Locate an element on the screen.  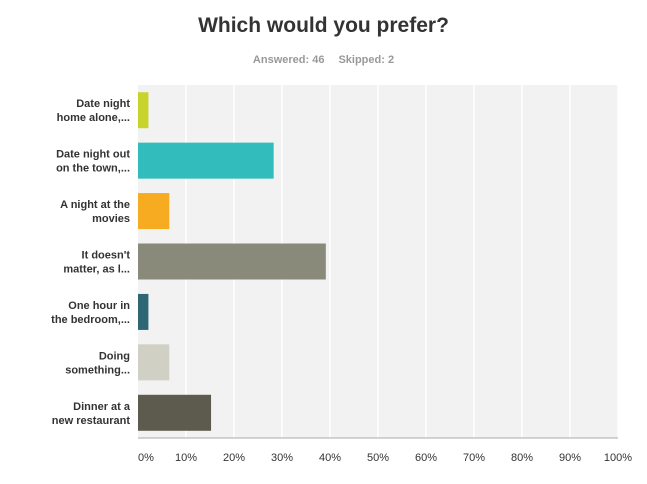
category-label: Doing is located at coordinates (114, 356).